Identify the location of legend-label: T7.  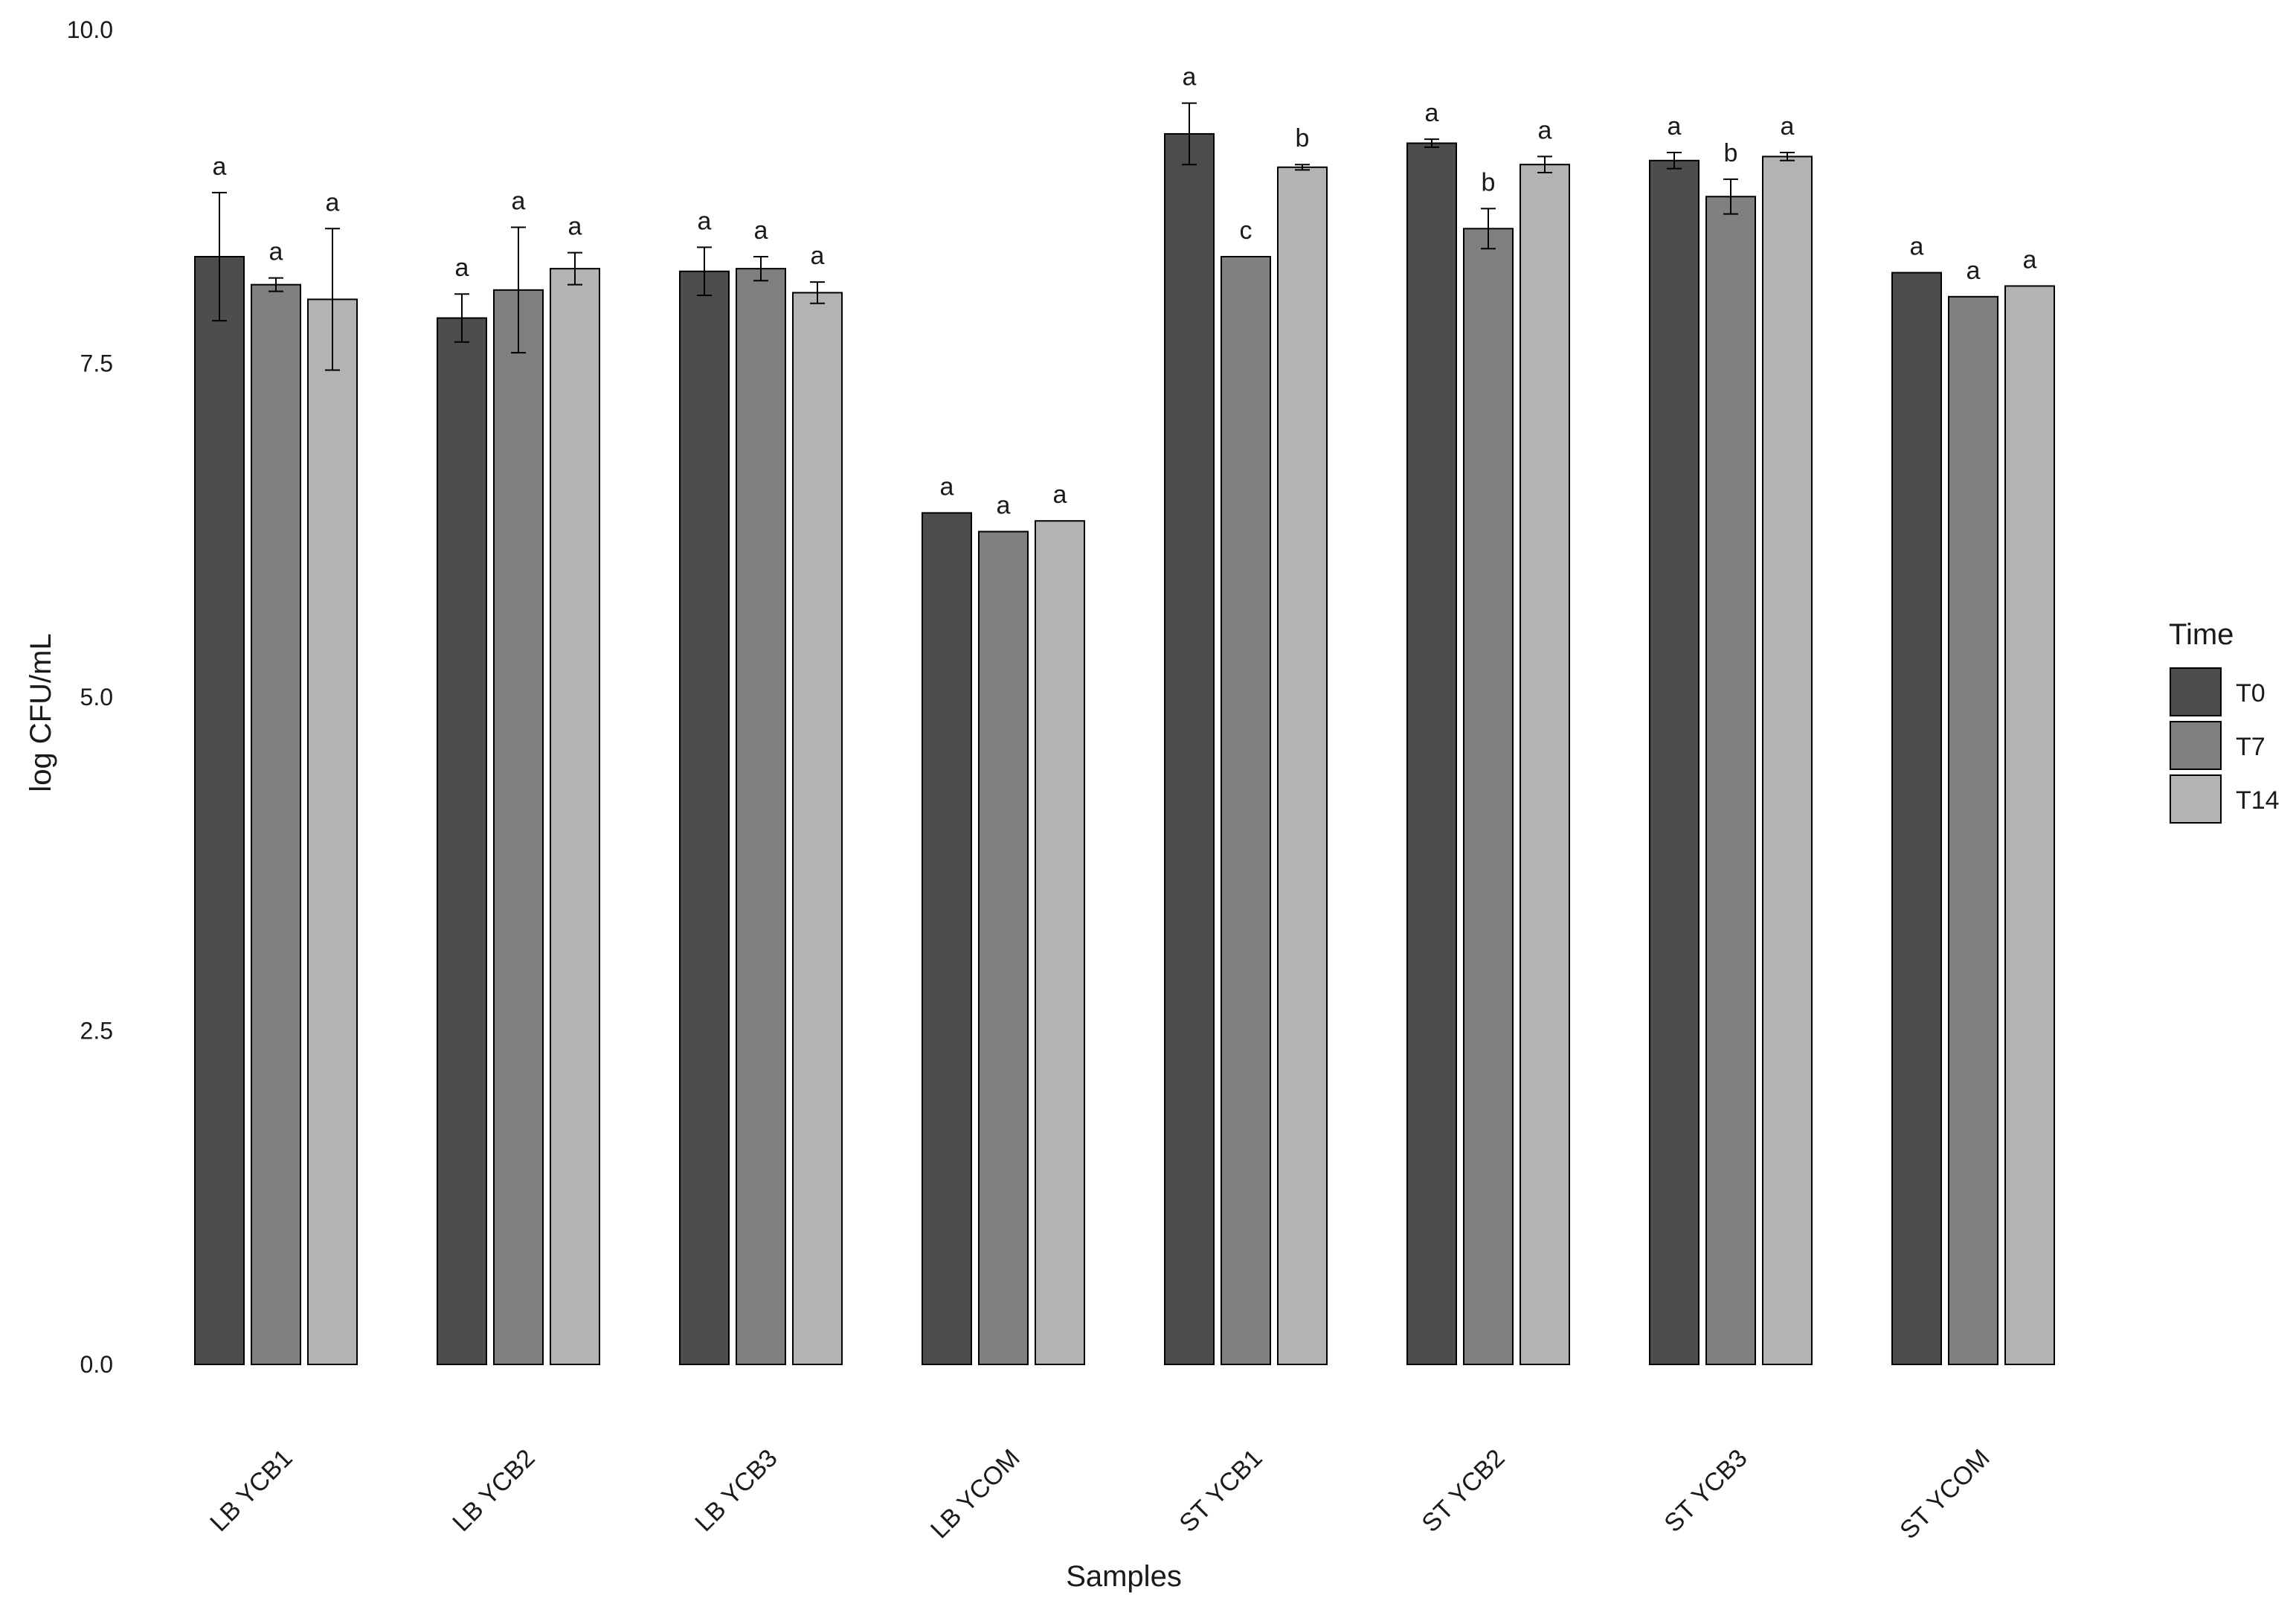
(2251, 747).